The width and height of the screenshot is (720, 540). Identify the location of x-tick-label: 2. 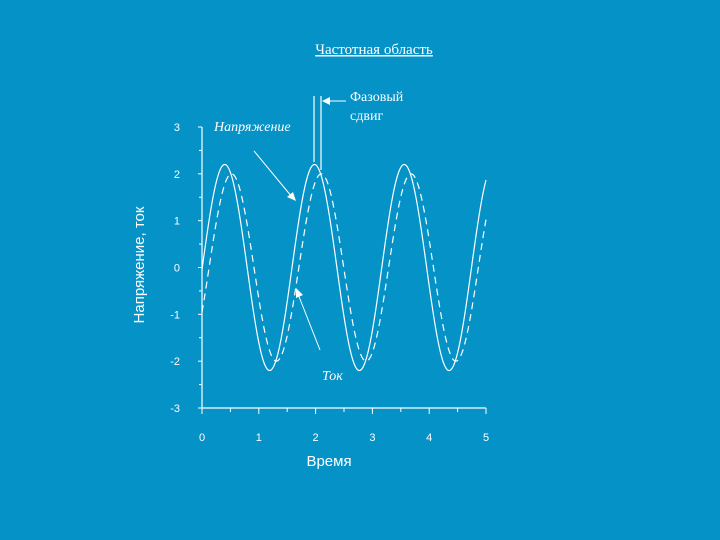
(316, 438).